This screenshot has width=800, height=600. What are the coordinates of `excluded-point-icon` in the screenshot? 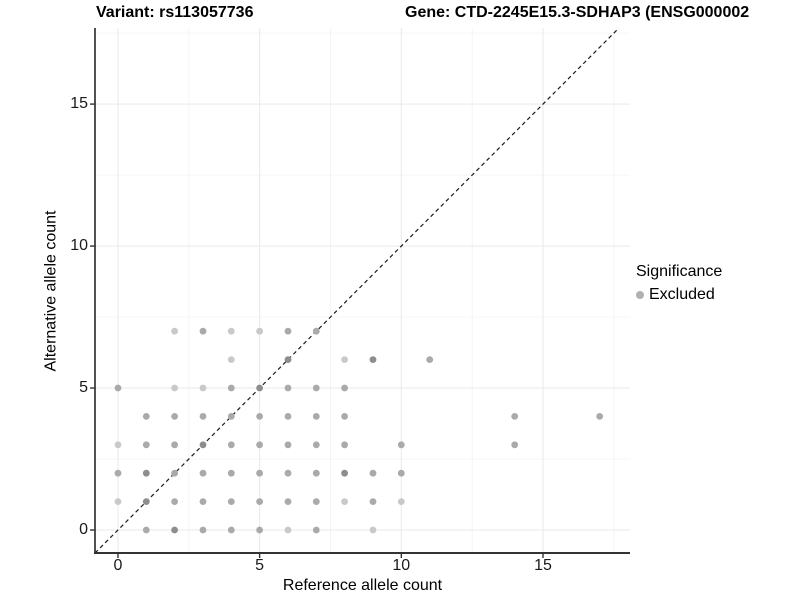 It's located at (640, 295).